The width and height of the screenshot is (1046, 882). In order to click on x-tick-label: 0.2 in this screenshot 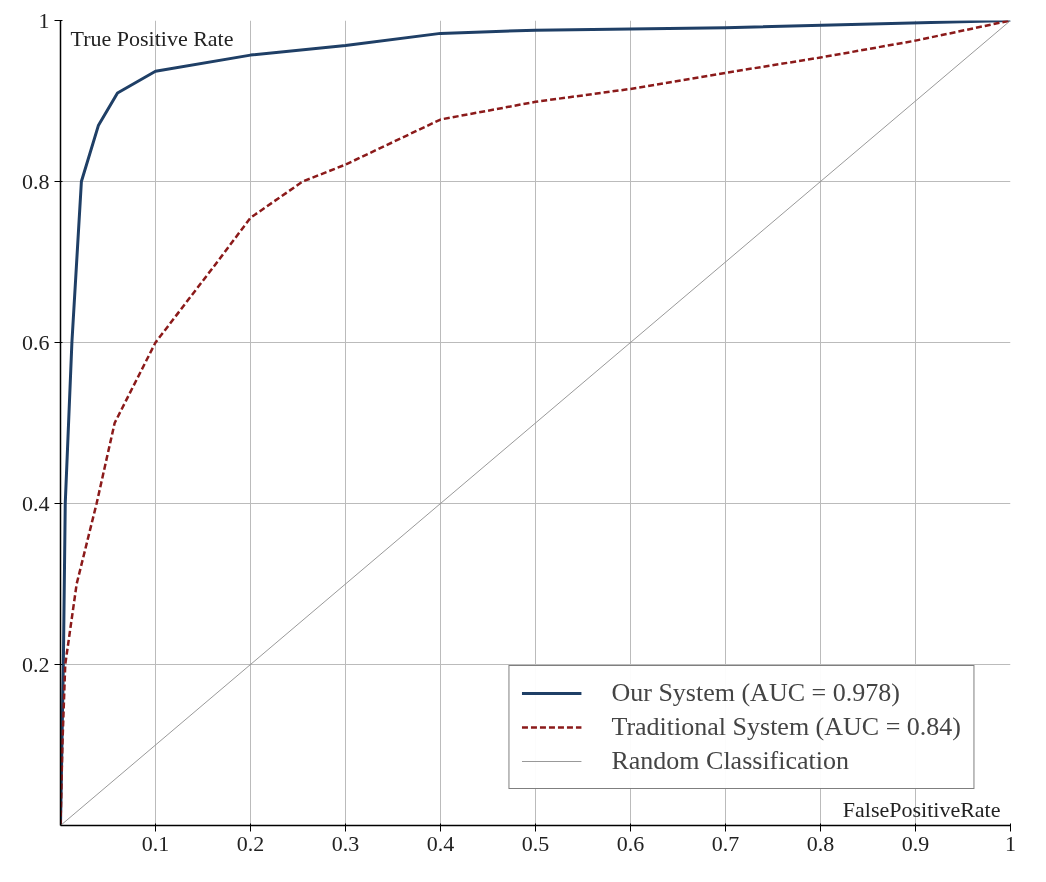, I will do `click(250, 843)`.